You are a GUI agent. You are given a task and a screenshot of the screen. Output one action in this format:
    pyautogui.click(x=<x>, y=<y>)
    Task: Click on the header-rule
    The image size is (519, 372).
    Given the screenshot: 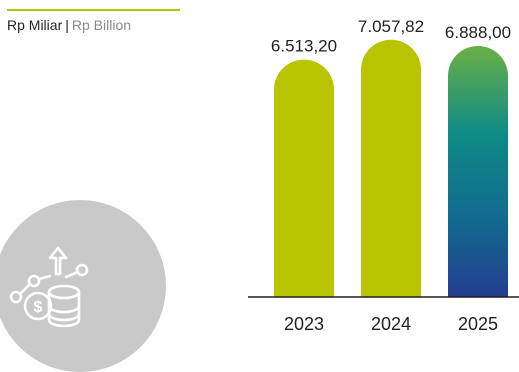 What is the action you would take?
    pyautogui.click(x=93, y=10)
    